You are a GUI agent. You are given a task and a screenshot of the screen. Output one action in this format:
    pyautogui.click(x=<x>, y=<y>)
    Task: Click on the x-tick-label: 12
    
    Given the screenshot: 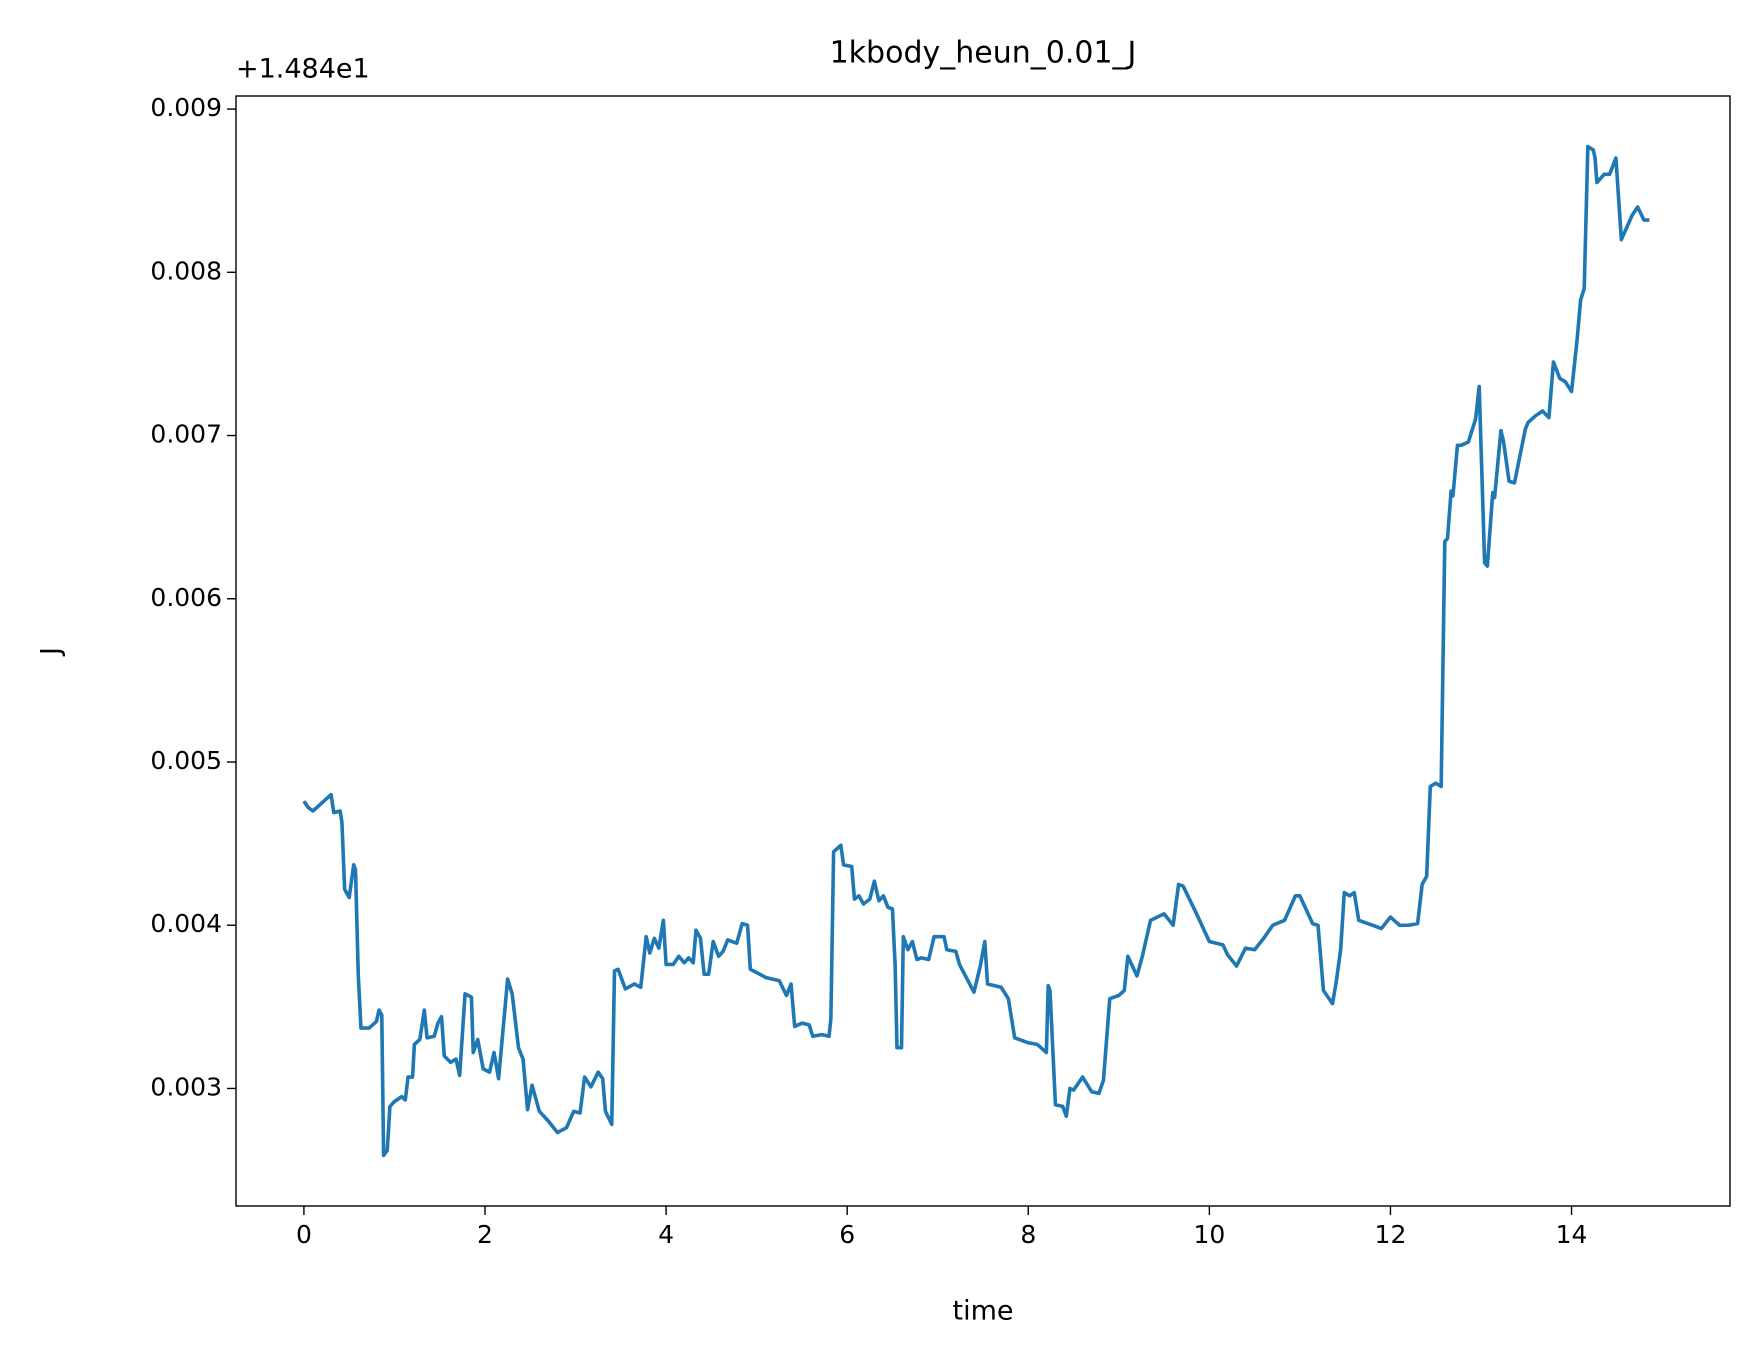 What is the action you would take?
    pyautogui.click(x=1391, y=1234)
    